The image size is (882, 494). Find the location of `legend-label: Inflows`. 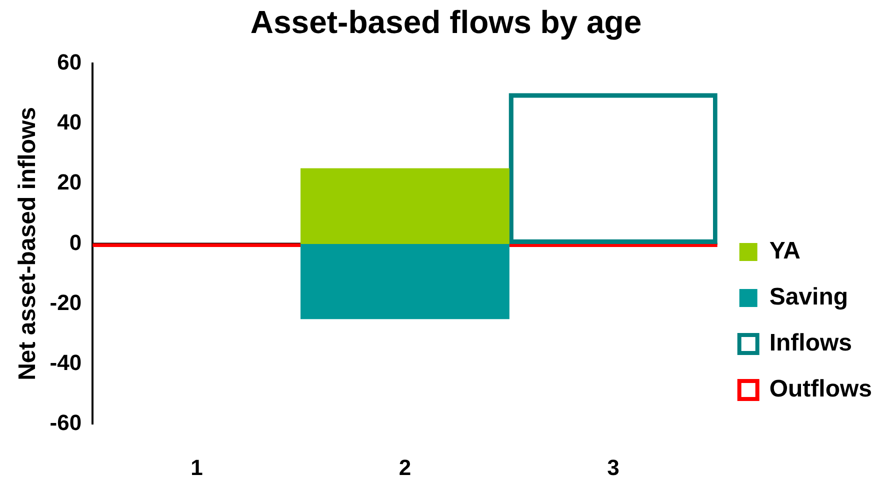

legend-label: Inflows is located at coordinates (810, 343).